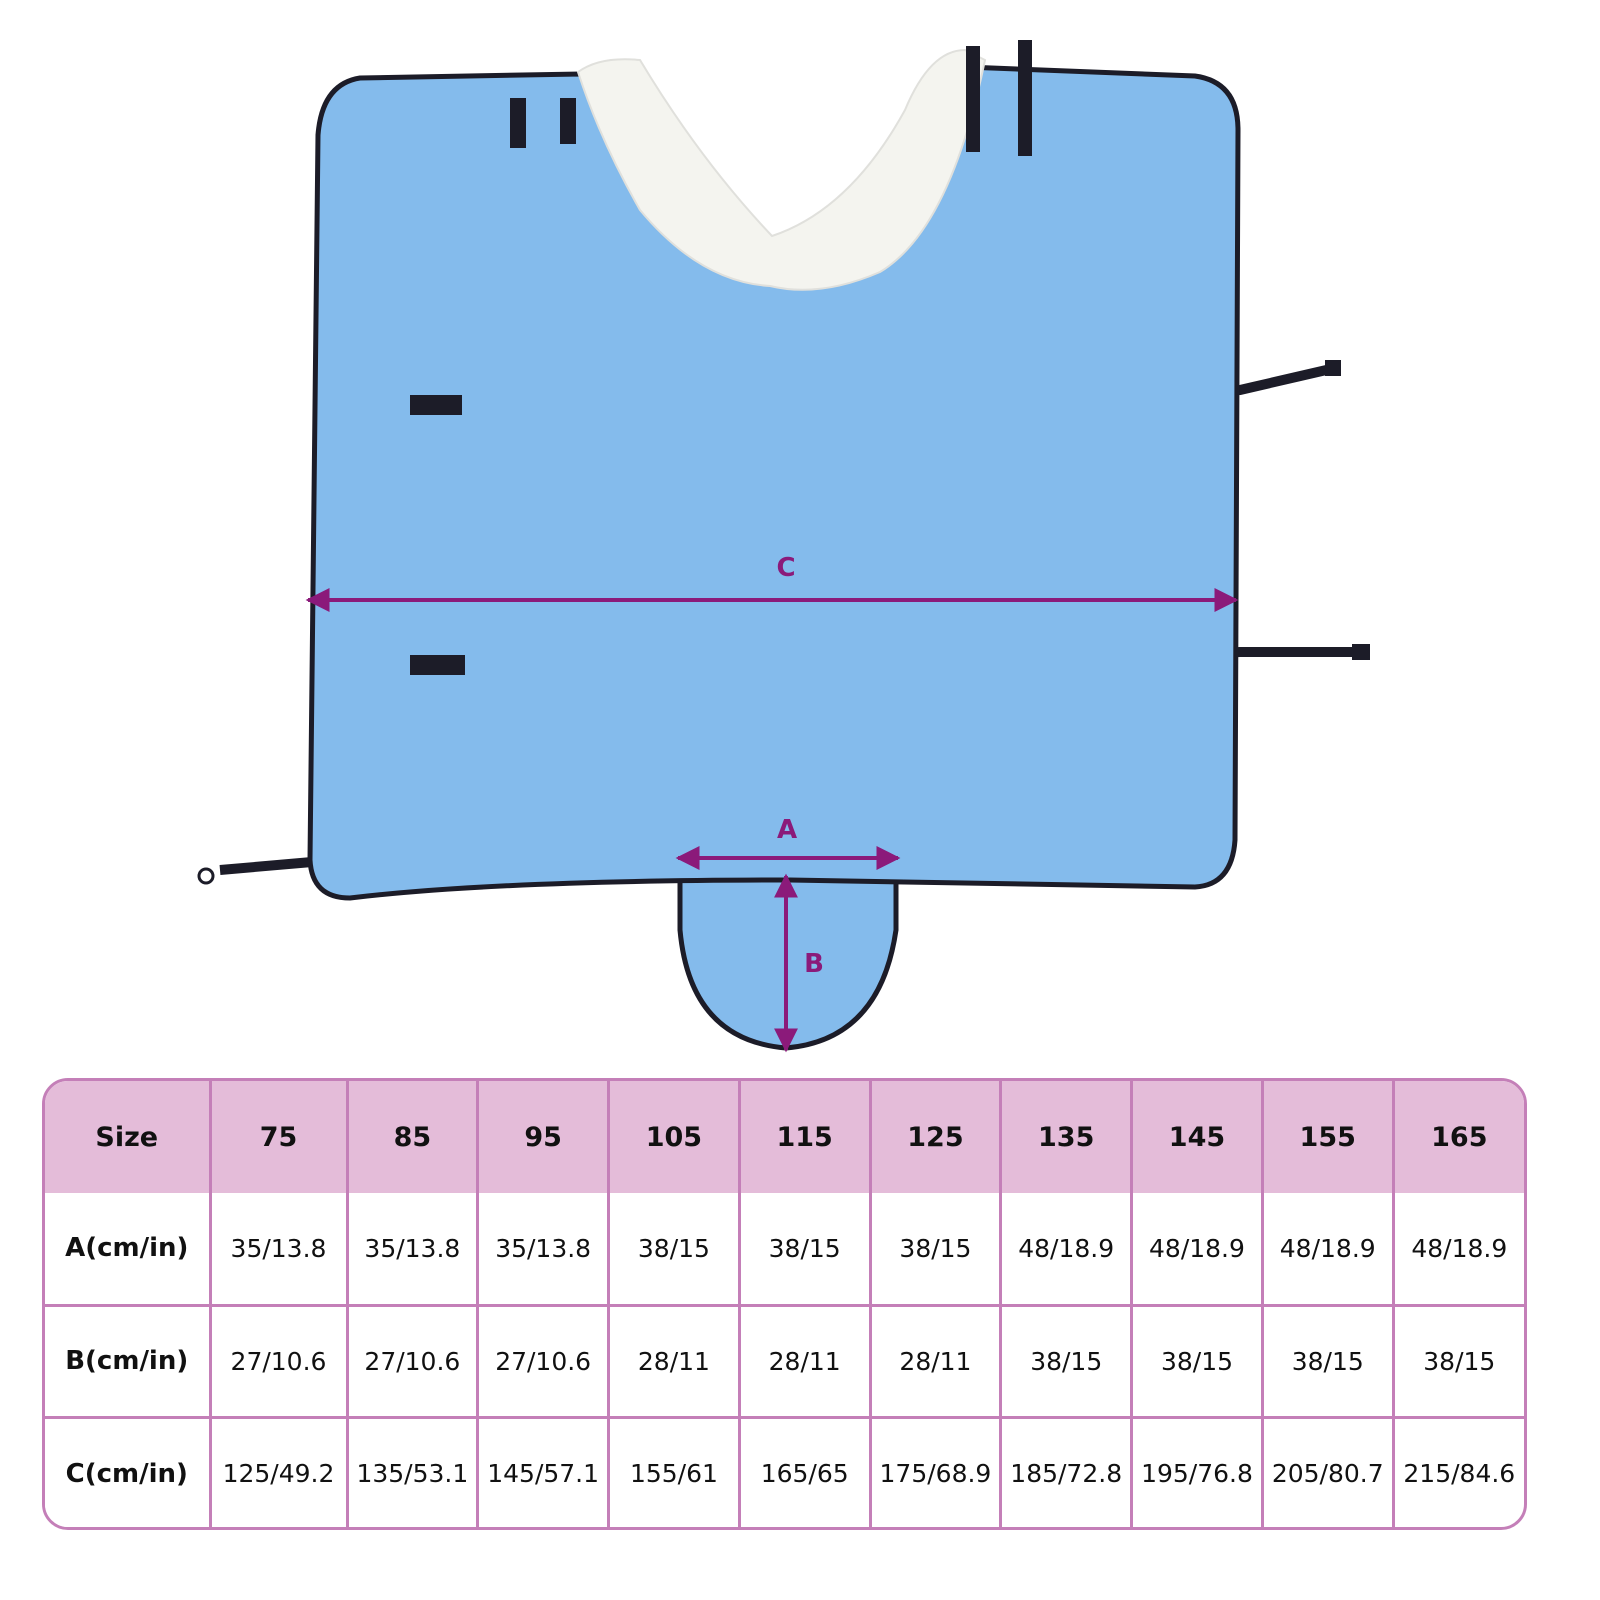  Describe the element at coordinates (785, 568) in the screenshot. I see `measure-c-label: C` at that location.